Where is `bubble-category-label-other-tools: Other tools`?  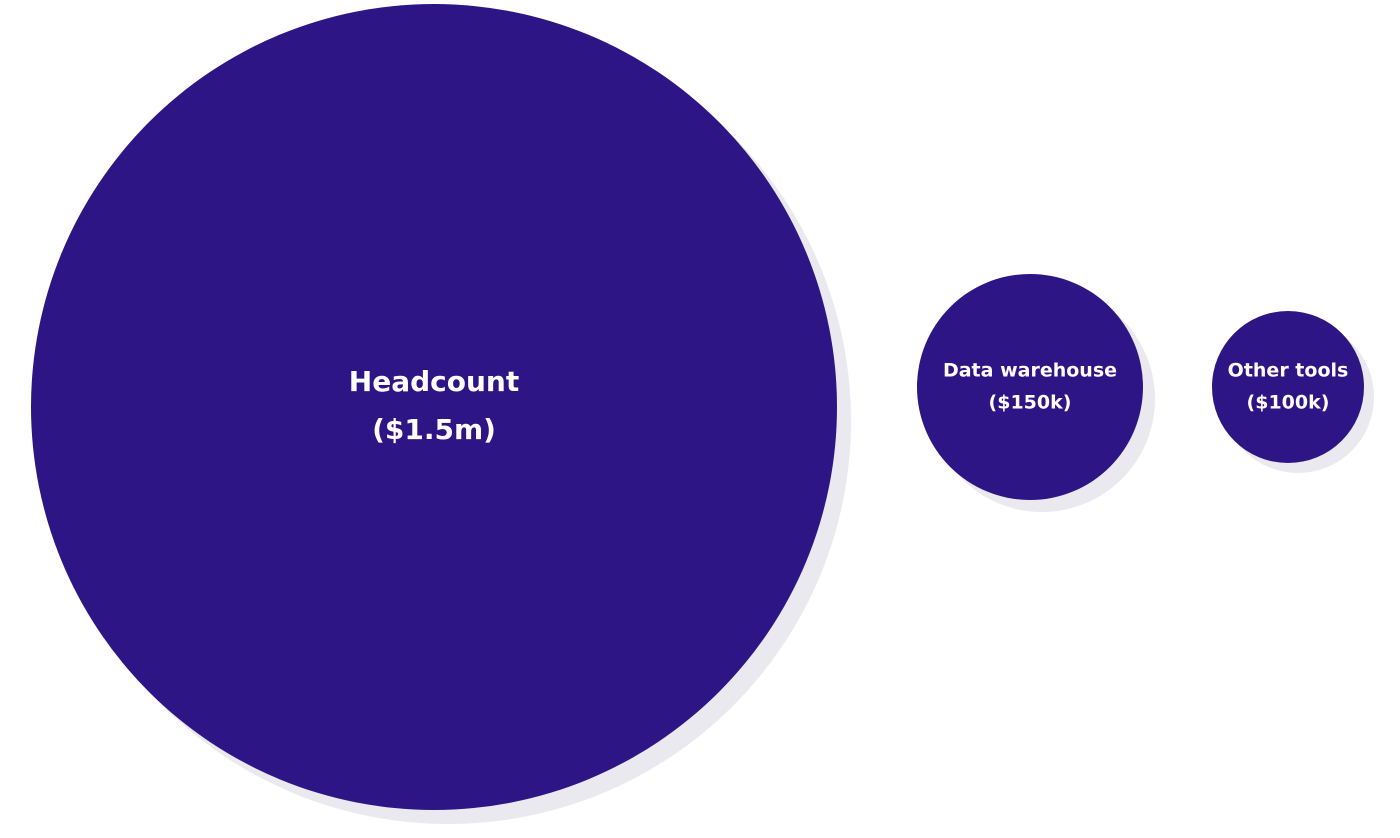
bubble-category-label-other-tools: Other tools is located at coordinates (1288, 371).